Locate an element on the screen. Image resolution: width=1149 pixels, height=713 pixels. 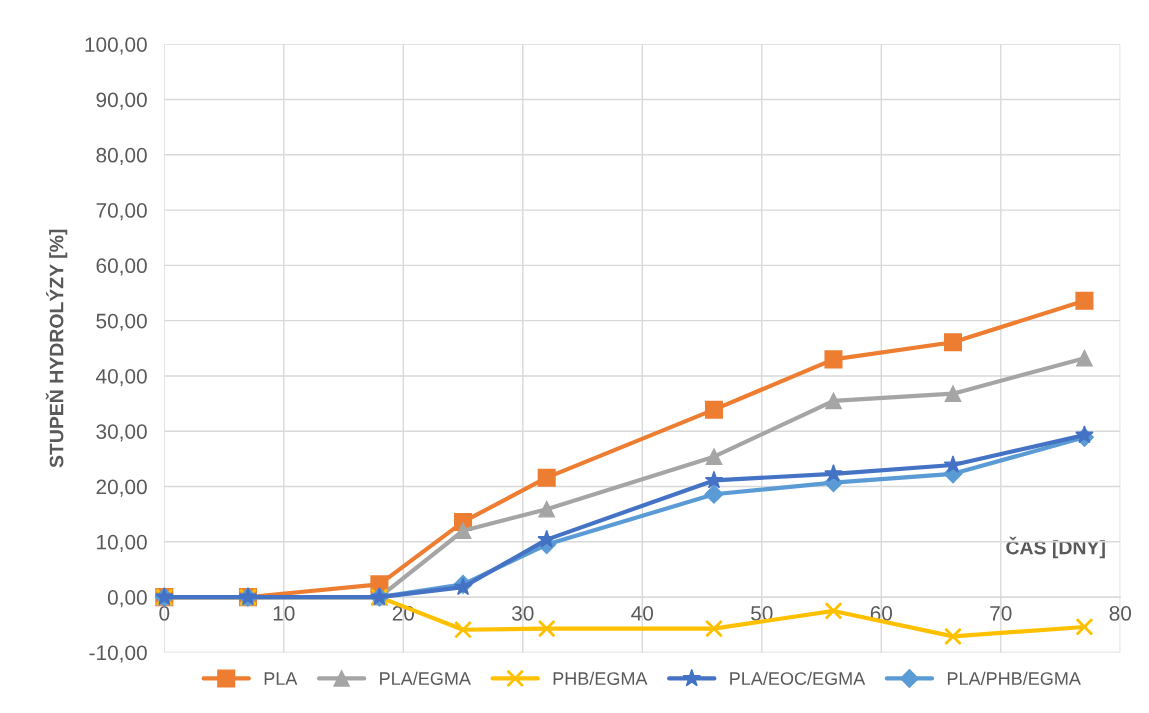
y-tick-label: 90,00 is located at coordinates (121, 101).